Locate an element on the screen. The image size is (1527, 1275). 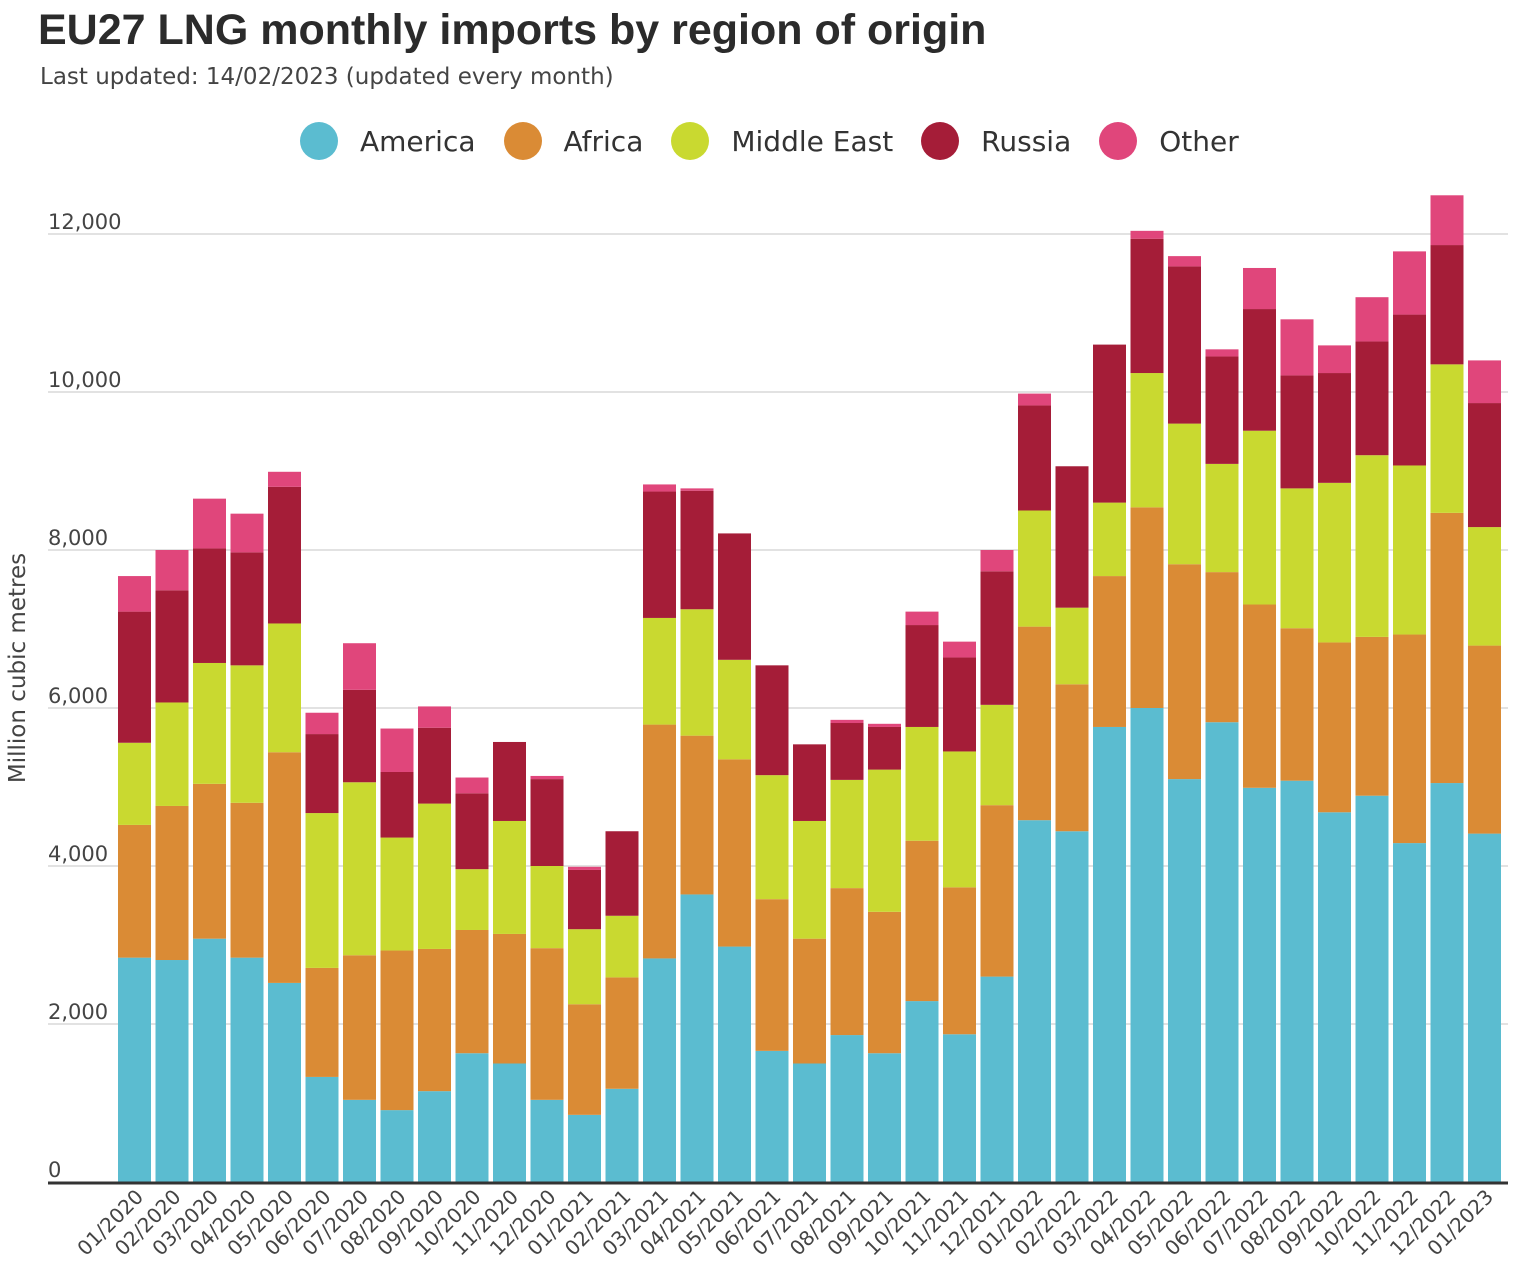
legend-label: America is located at coordinates (418, 141).